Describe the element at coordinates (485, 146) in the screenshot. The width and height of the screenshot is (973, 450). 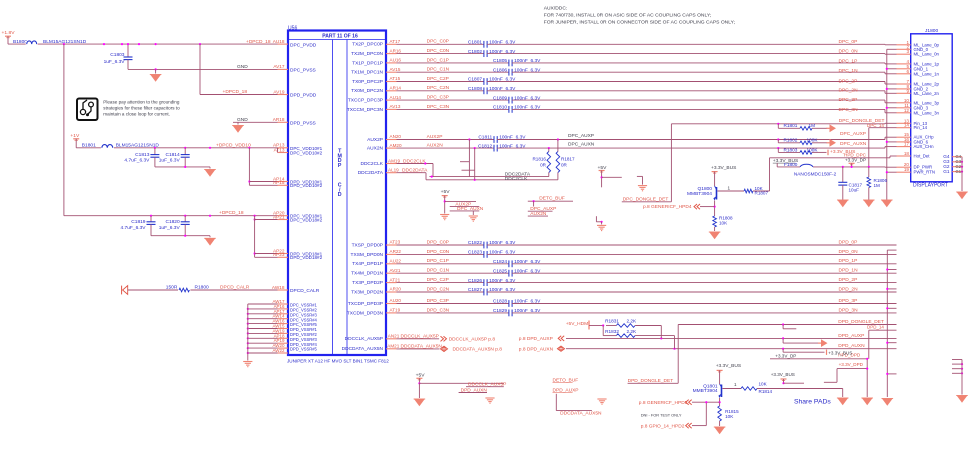
I see `svg-text: C1812` at that location.